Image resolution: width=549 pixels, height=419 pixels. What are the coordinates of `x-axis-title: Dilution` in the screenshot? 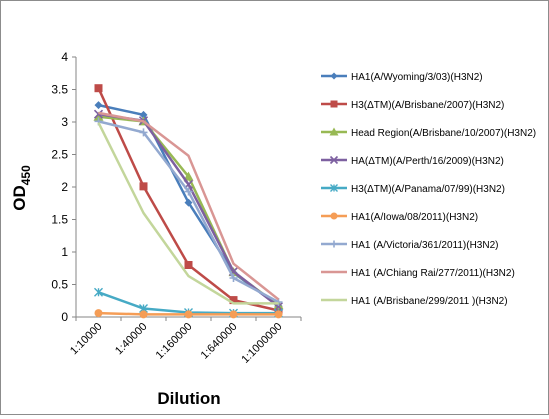 It's located at (188, 398).